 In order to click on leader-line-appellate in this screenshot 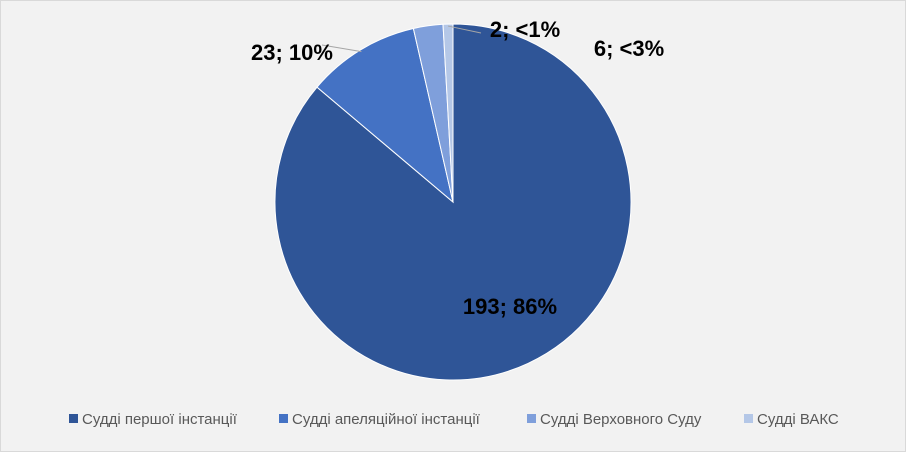, I will do `click(341, 48)`.